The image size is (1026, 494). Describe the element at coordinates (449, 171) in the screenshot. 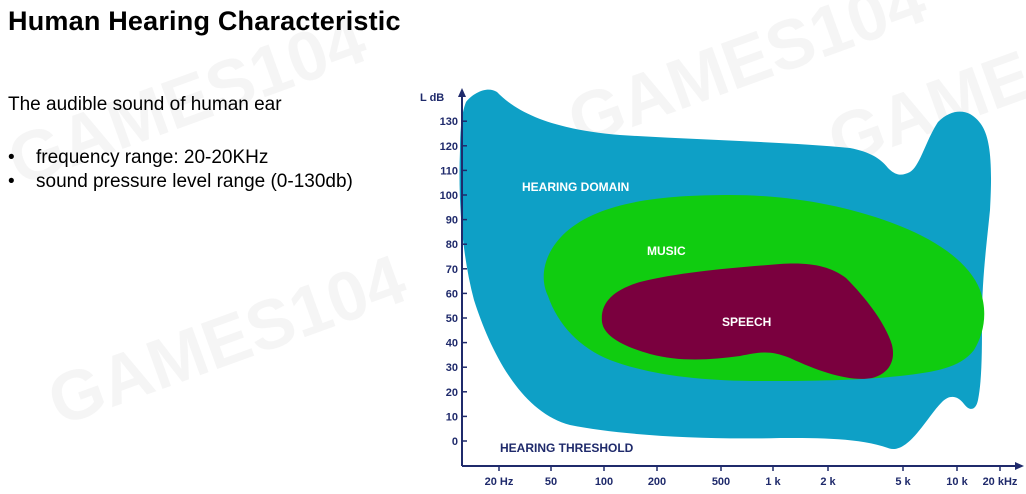

I see `y-tick-label: 110` at that location.